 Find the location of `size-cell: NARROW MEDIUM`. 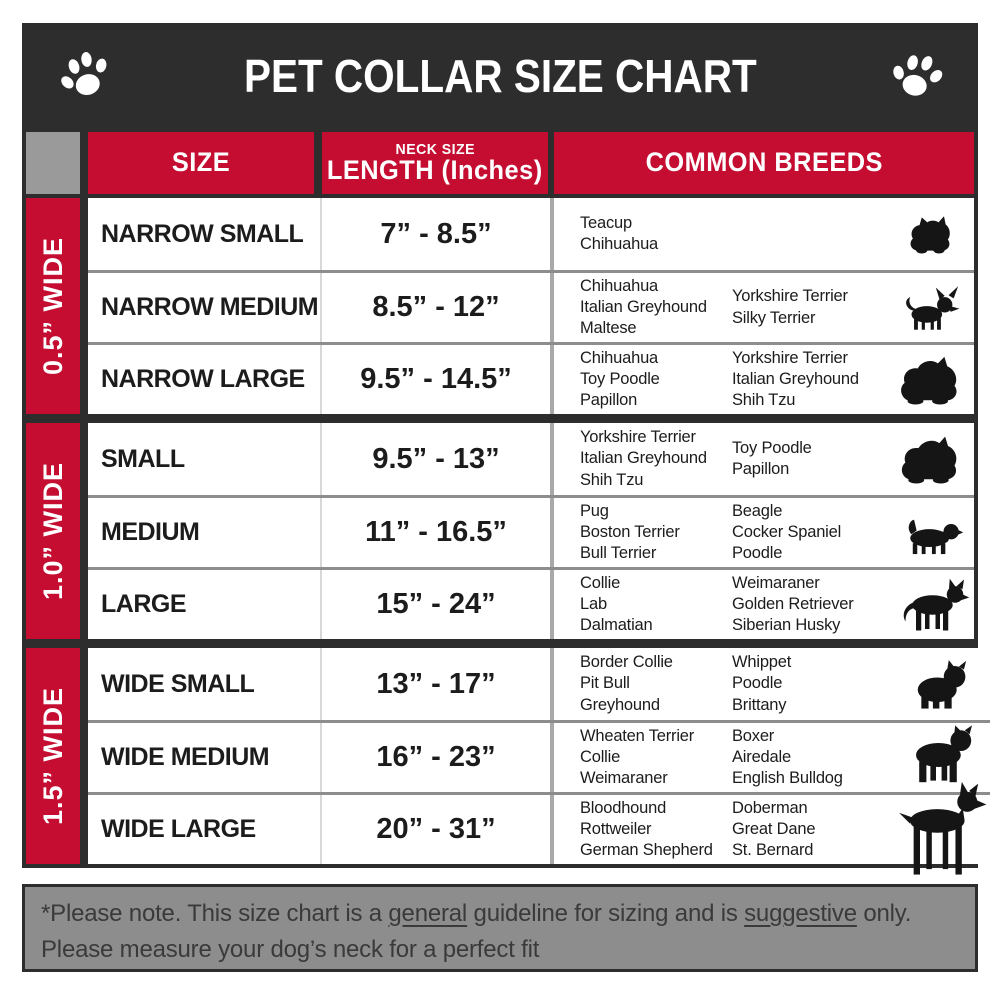

size-cell: NARROW MEDIUM is located at coordinates (205, 307).